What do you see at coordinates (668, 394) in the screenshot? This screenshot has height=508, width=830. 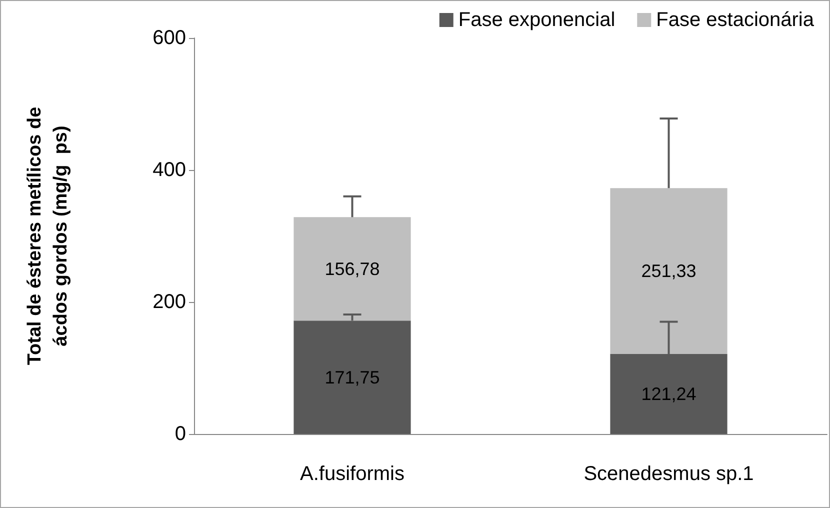 I see `data-label: 121,24` at bounding box center [668, 394].